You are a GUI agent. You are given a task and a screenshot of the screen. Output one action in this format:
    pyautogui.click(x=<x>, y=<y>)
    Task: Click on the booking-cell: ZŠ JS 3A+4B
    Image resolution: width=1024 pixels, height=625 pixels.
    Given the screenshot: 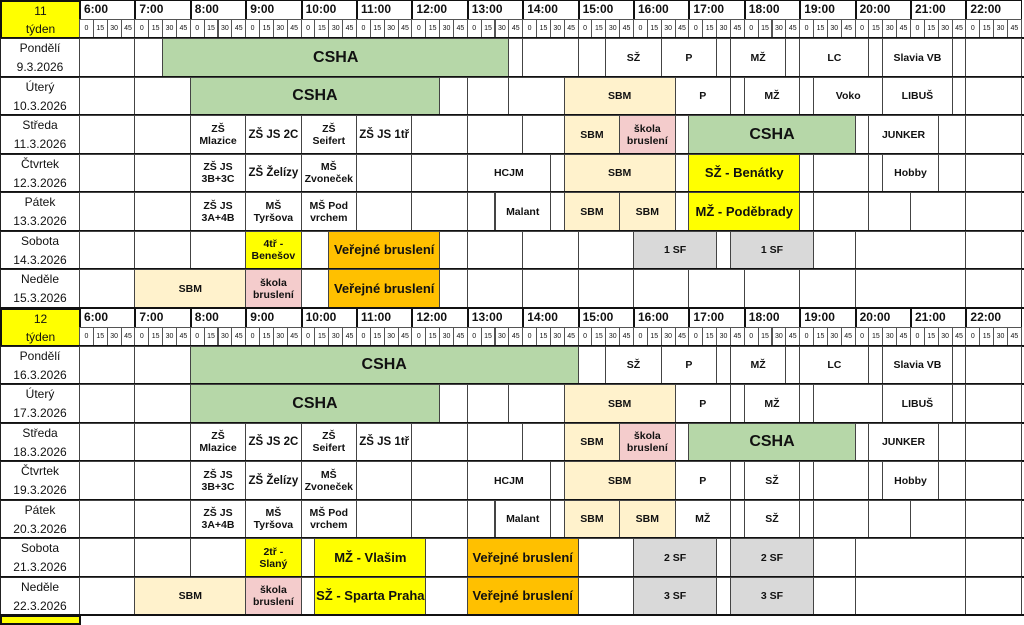 What is the action you would take?
    pyautogui.click(x=218, y=212)
    